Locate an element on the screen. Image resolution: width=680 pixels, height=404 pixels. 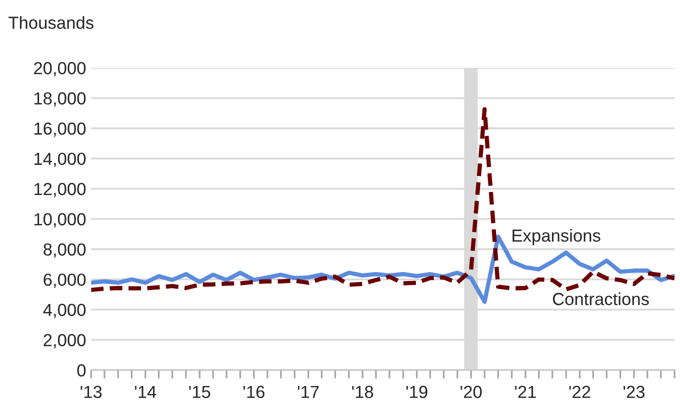
y-tick-label: 4,000 is located at coordinates (64, 311).